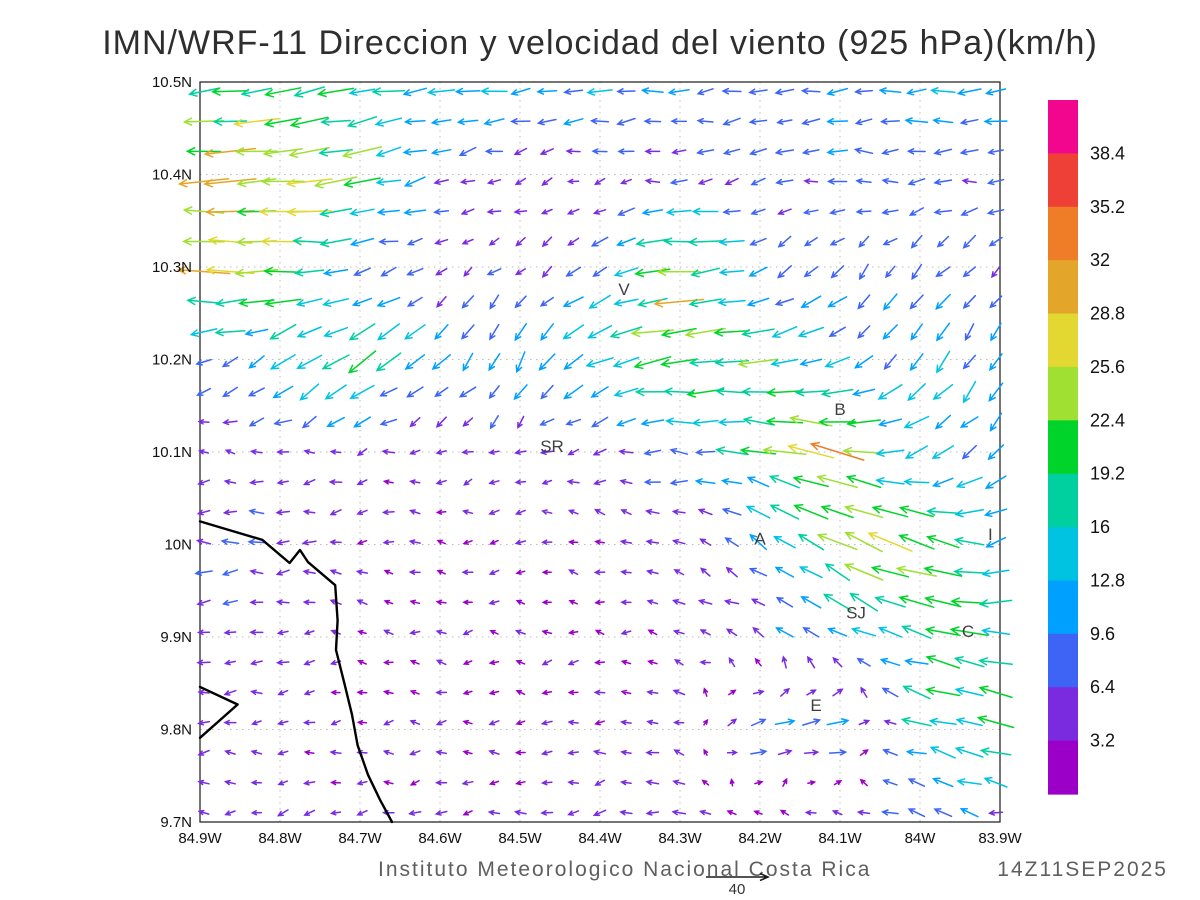  I want to click on x-tick-label: 84.4W, so click(600, 838).